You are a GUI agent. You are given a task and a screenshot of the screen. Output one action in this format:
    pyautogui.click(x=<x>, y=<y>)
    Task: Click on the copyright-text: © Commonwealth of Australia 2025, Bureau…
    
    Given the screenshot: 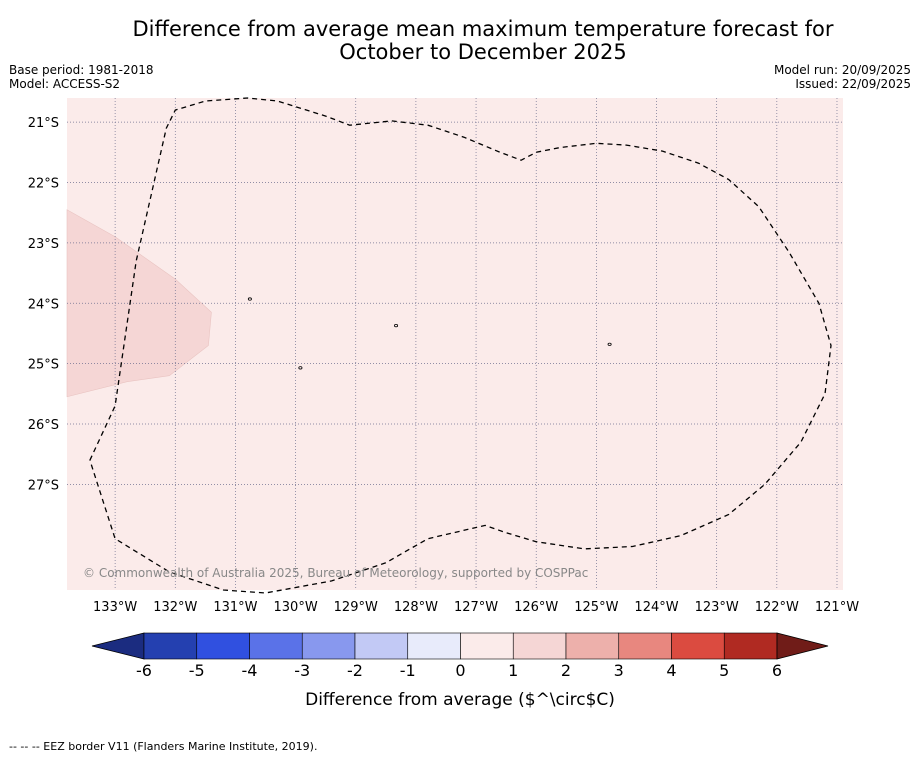 What is the action you would take?
    pyautogui.click(x=335, y=573)
    